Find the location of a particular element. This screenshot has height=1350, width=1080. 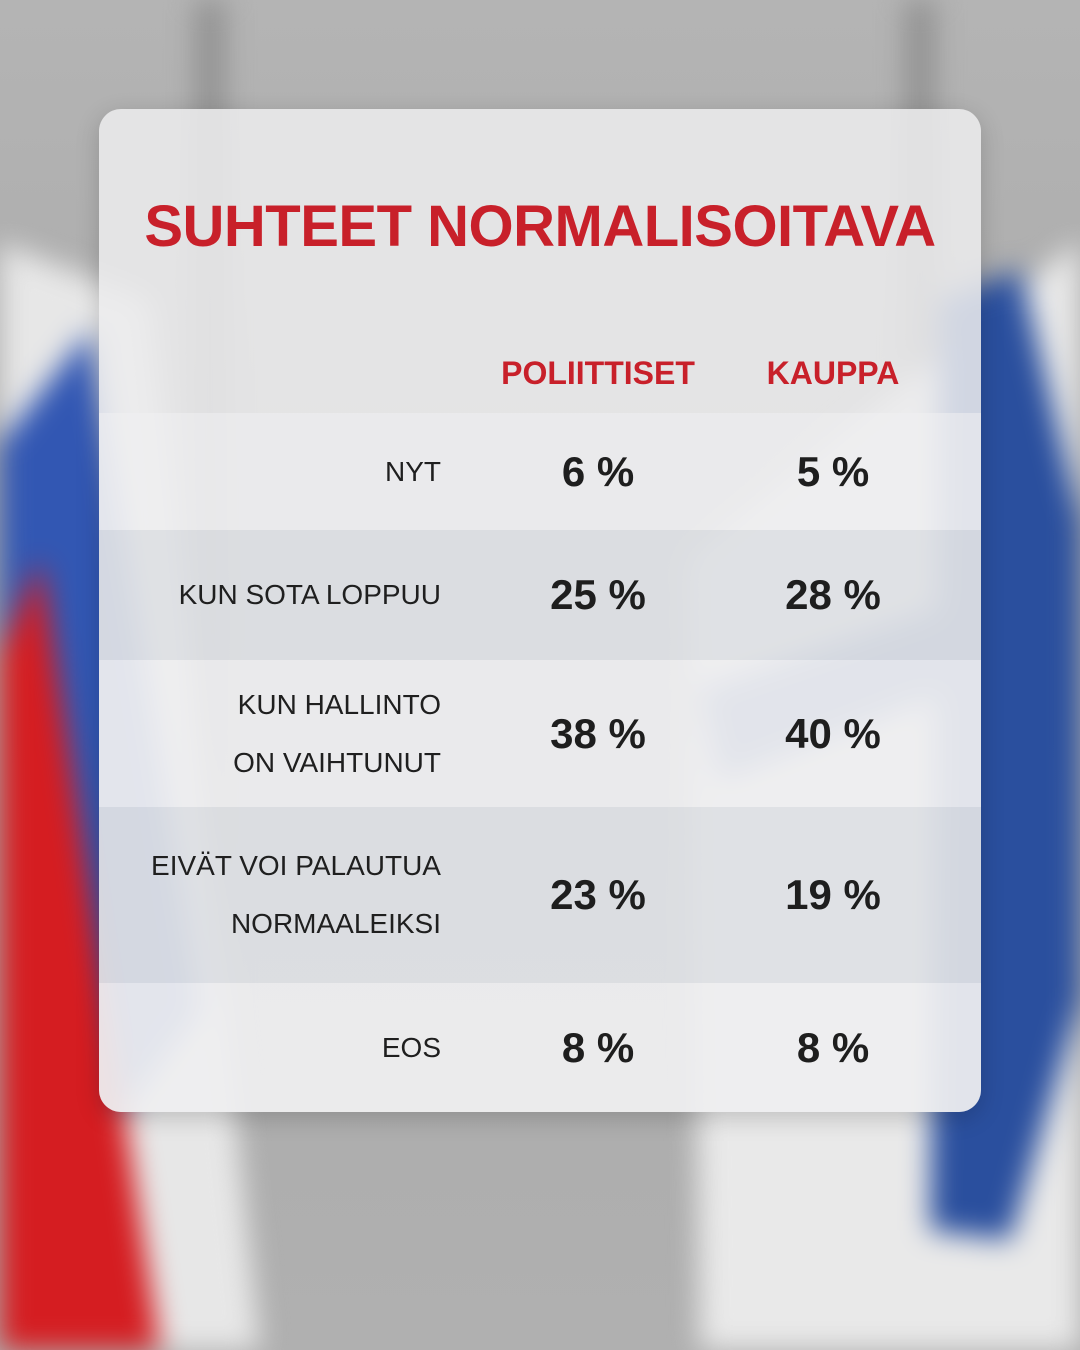

value-kauppa: 28 % is located at coordinates (833, 594).